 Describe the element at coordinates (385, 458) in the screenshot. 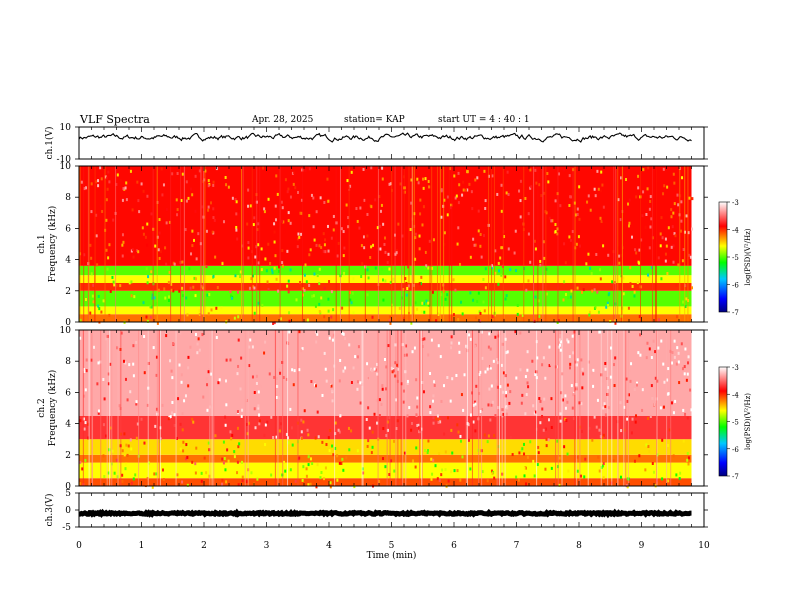

I see `spectrogram-band` at that location.